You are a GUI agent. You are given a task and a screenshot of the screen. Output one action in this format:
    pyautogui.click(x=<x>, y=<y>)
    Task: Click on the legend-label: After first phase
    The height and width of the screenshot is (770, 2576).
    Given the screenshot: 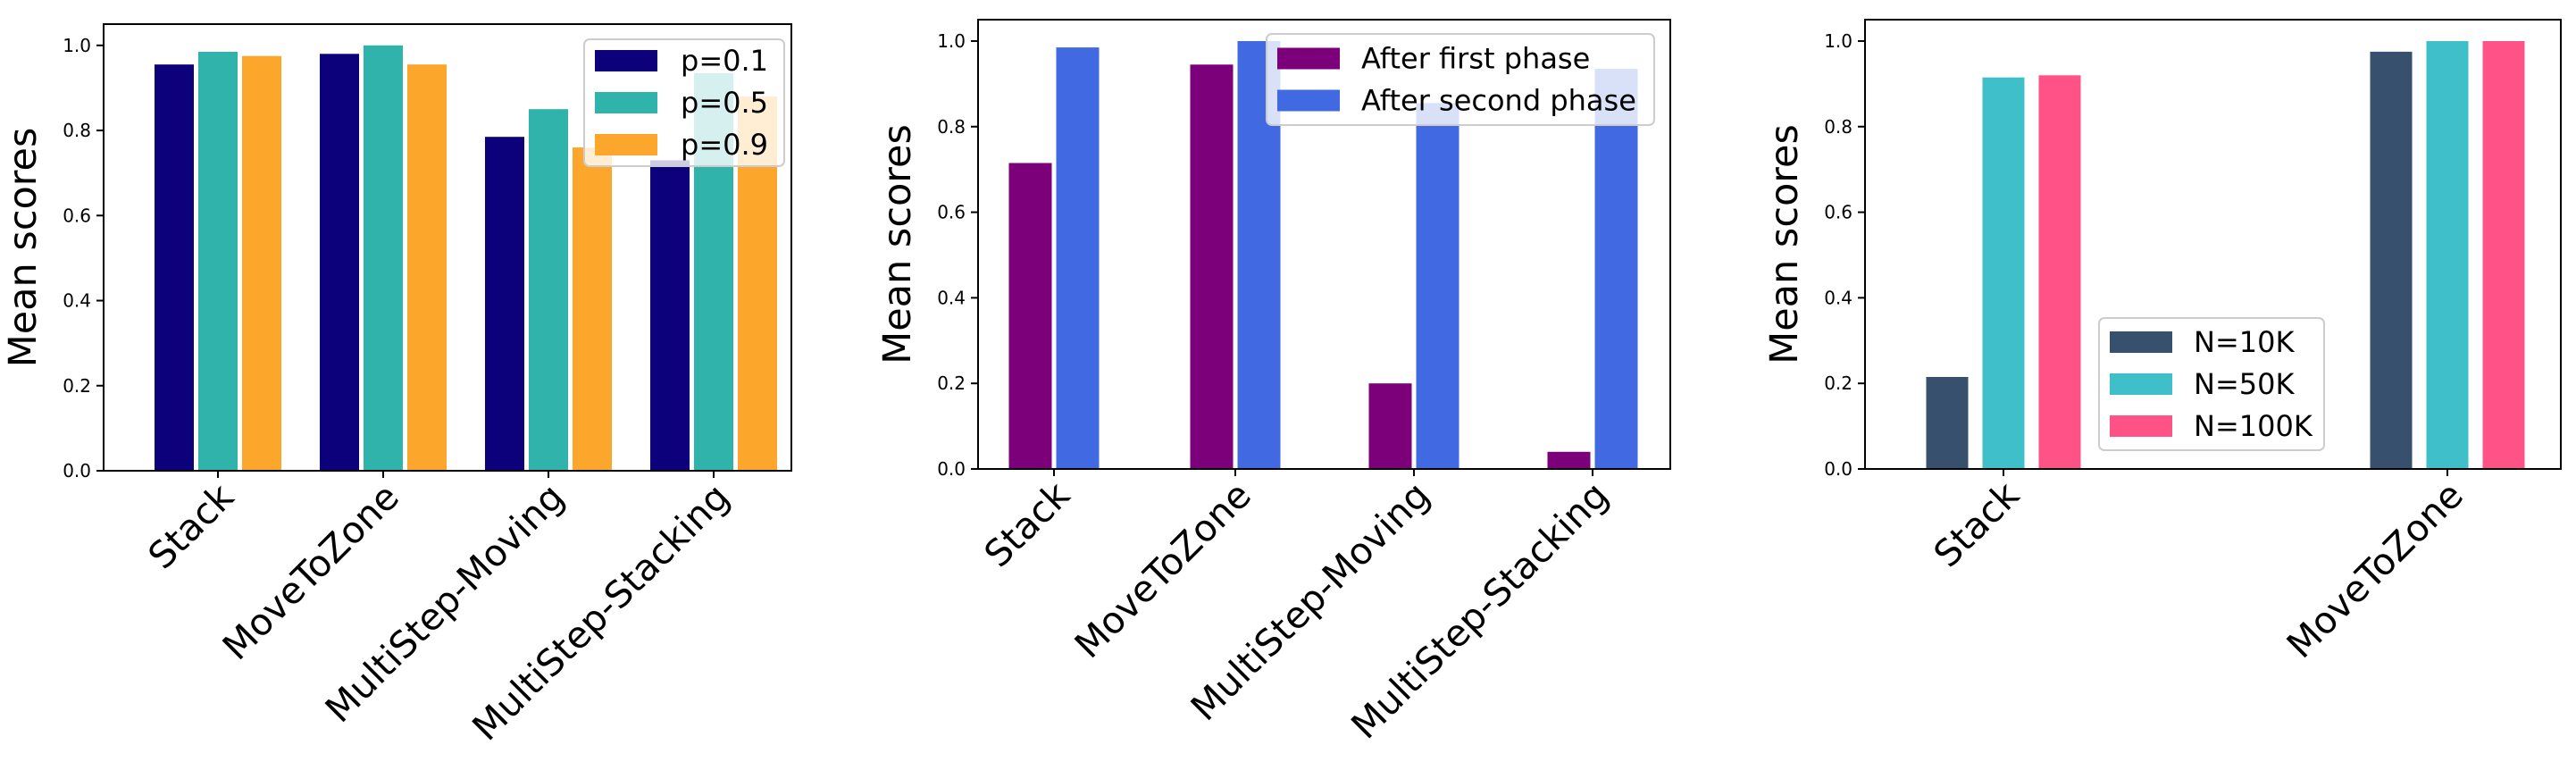 What is the action you would take?
    pyautogui.click(x=1476, y=59)
    